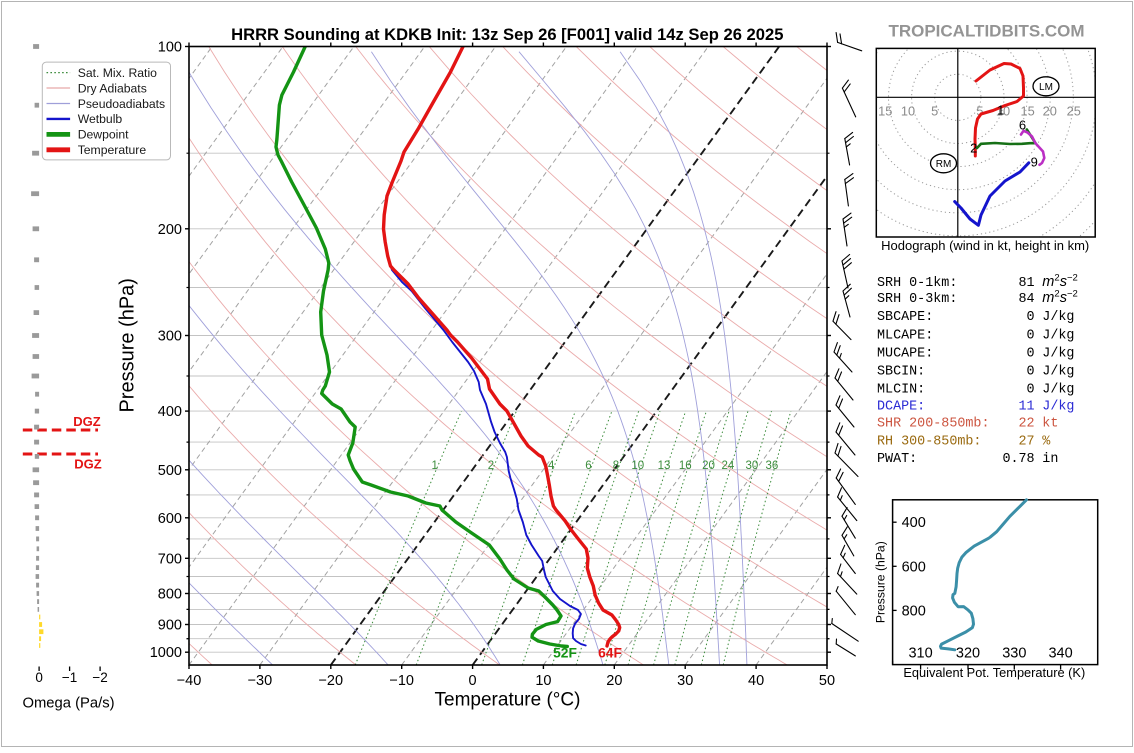 Image resolution: width=1134 pixels, height=753 pixels. Describe the element at coordinates (728, 466) in the screenshot. I see `svg-text: 24` at that location.